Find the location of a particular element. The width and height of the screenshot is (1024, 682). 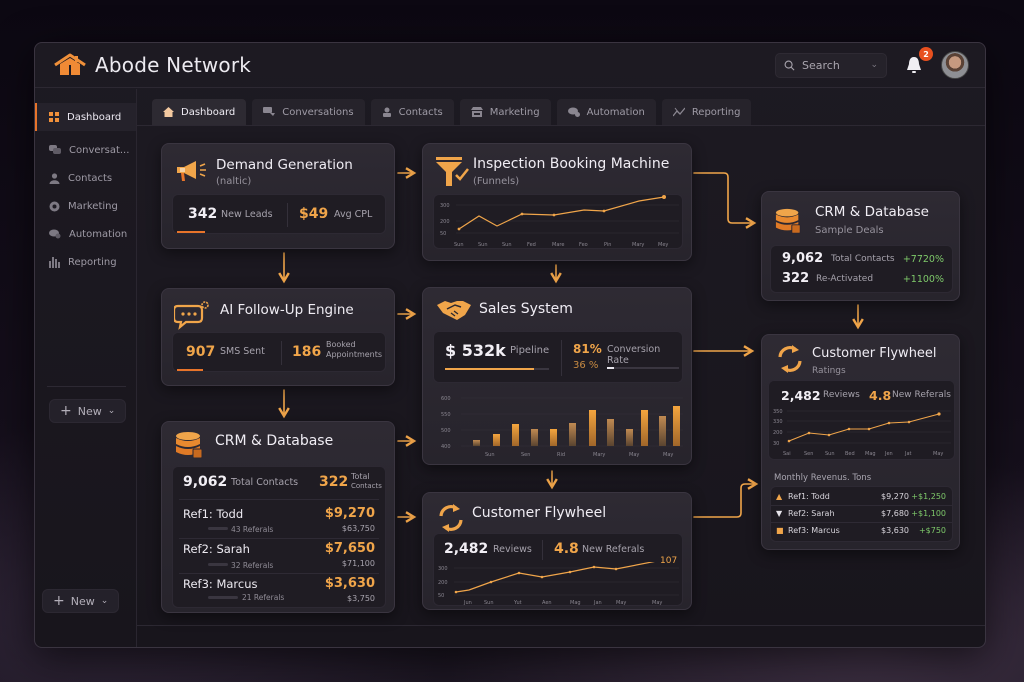

notifications-button: 2 is located at coordinates (917, 62).